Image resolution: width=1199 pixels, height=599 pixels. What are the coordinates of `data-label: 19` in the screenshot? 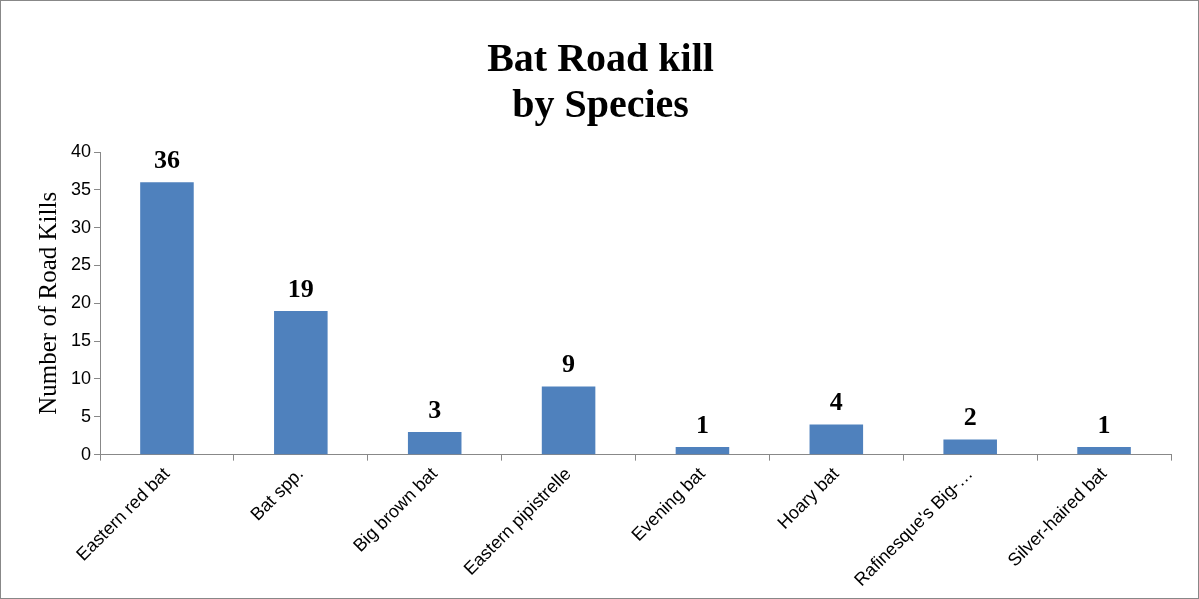 It's located at (300, 288).